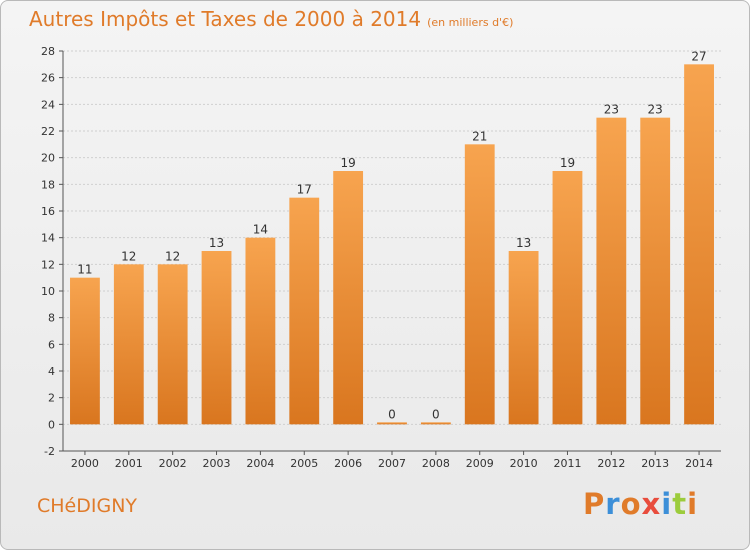 Image resolution: width=750 pixels, height=550 pixels. Describe the element at coordinates (172, 344) in the screenshot. I see `bar-2002` at that location.